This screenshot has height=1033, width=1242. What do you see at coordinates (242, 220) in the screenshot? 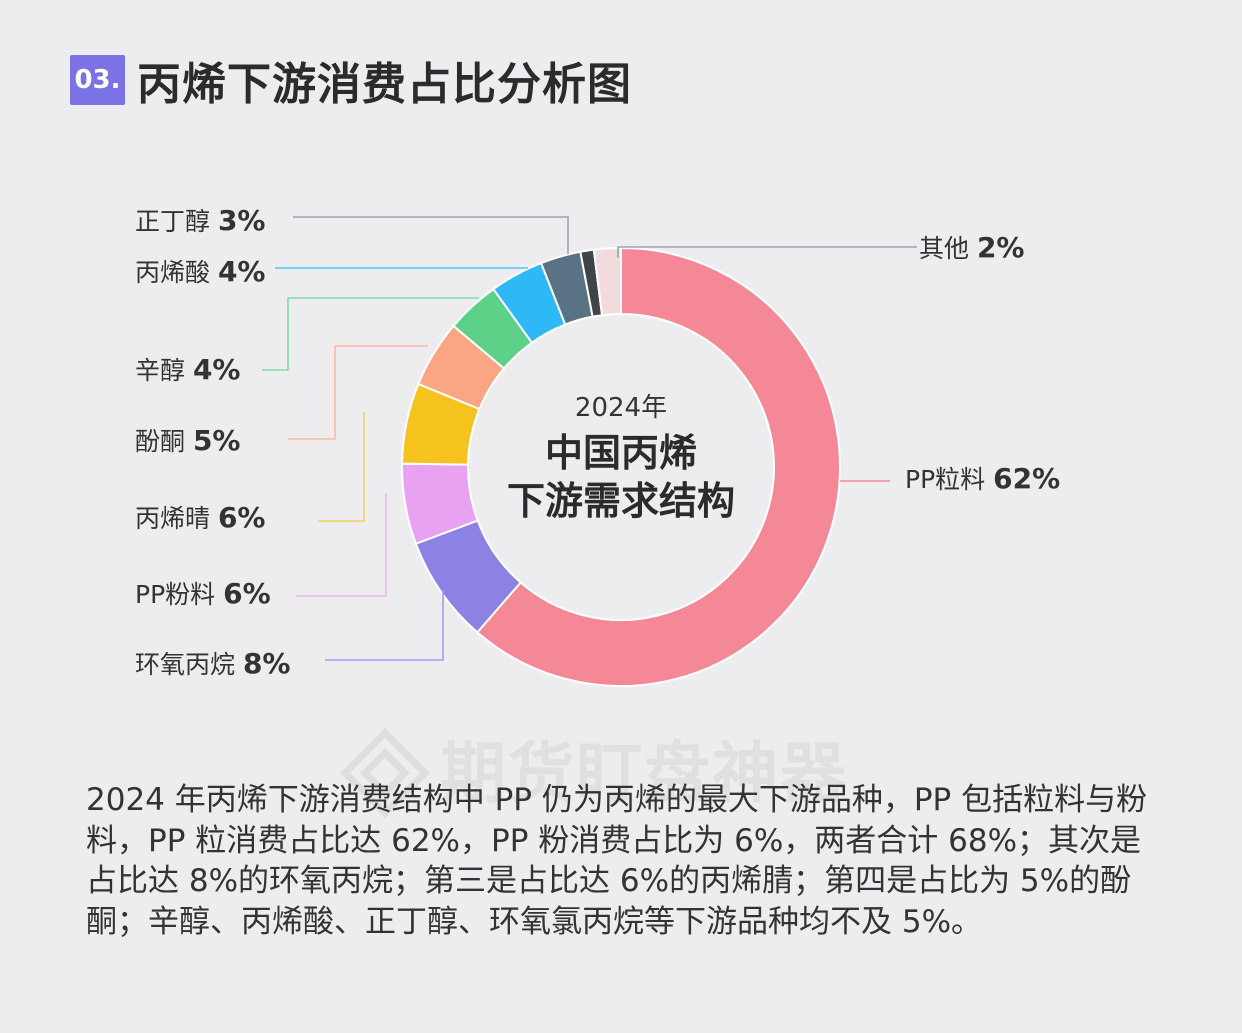
I see `slice-label-value: 3%` at bounding box center [242, 220].